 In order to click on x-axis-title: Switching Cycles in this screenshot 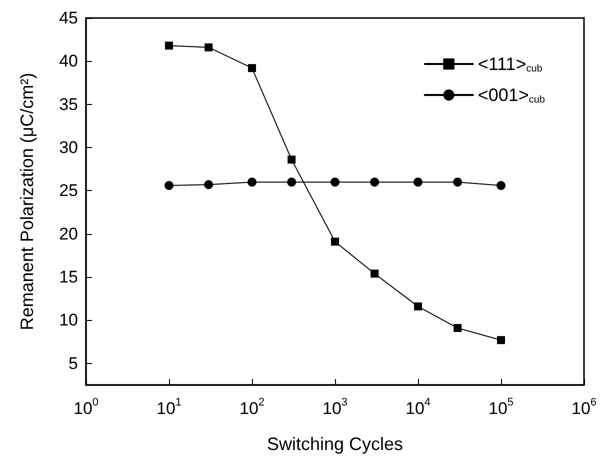, I will do `click(335, 444)`.